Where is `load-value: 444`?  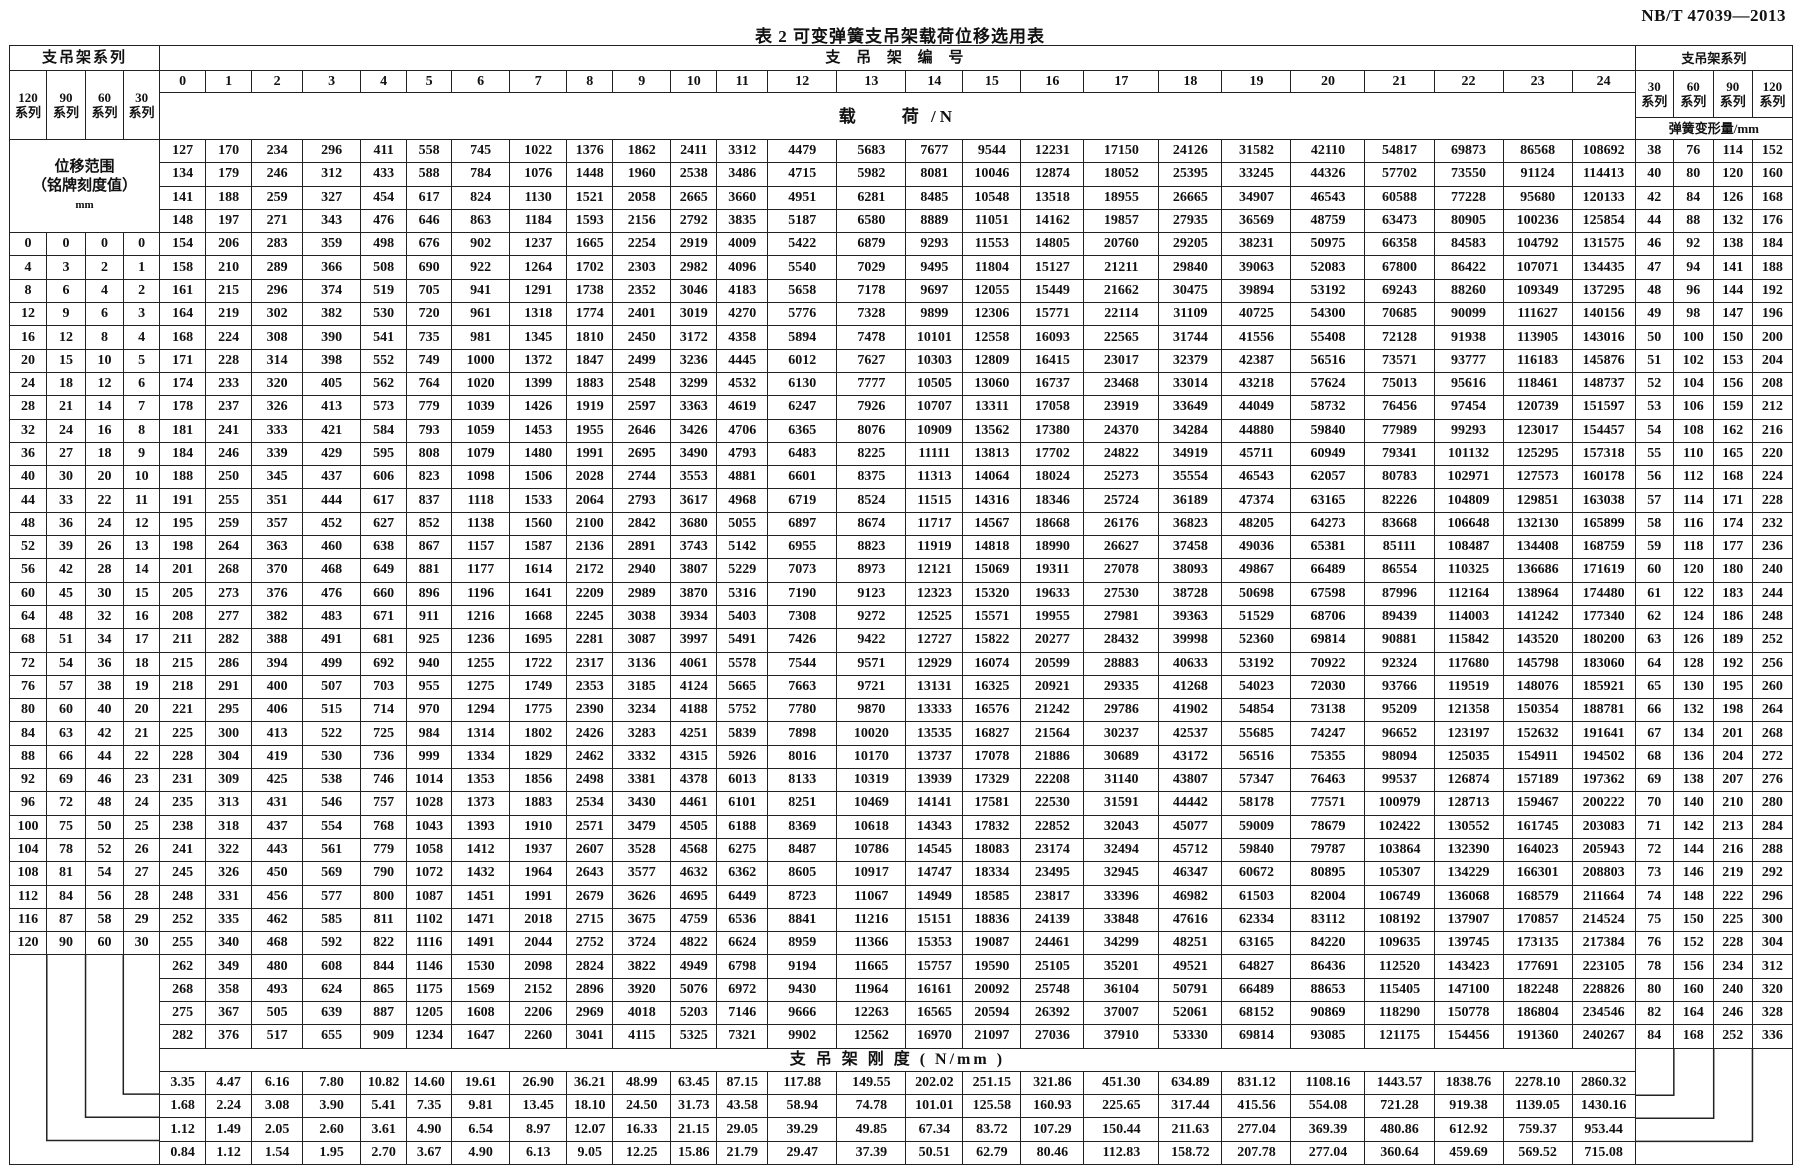
load-value: 444 is located at coordinates (332, 500).